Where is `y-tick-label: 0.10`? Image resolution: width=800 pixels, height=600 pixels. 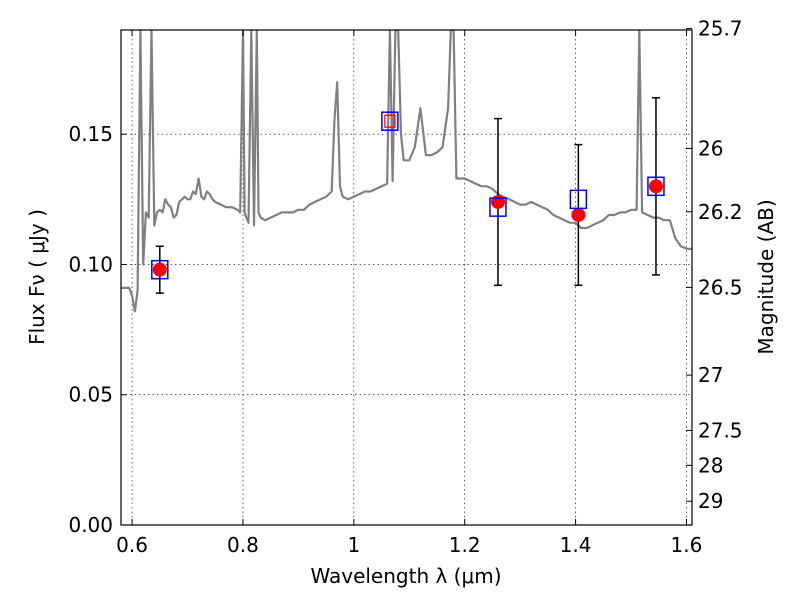 y-tick-label: 0.10 is located at coordinates (90, 264).